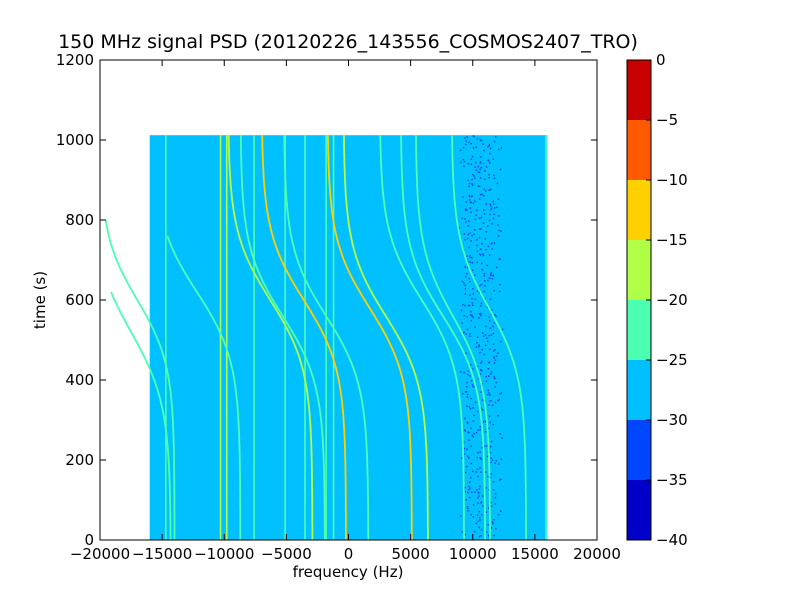 The height and width of the screenshot is (604, 800). Describe the element at coordinates (453, 337) in the screenshot. I see `doppler-curve` at that location.